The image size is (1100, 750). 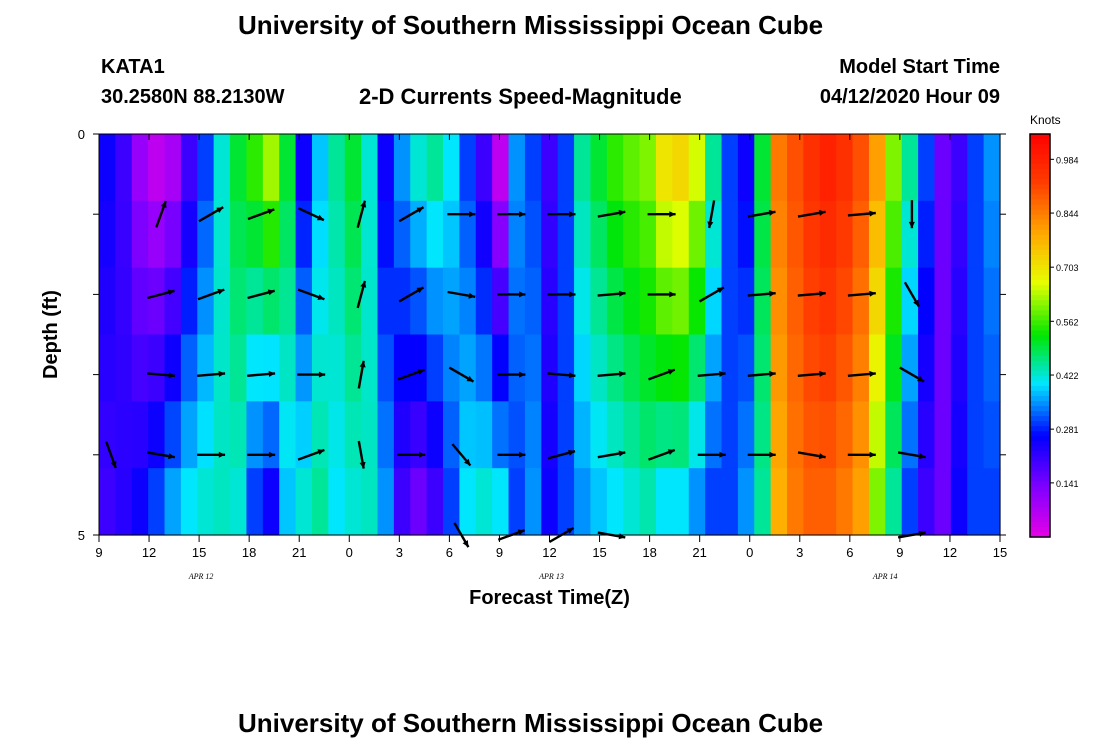 What do you see at coordinates (849, 552) in the screenshot?
I see `x-tick-label: 6` at bounding box center [849, 552].